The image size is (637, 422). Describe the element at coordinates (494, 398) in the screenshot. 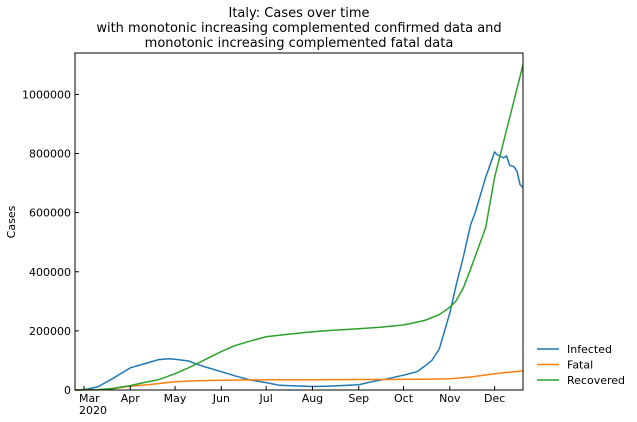

I see `x-tick-label: Dec` at that location.